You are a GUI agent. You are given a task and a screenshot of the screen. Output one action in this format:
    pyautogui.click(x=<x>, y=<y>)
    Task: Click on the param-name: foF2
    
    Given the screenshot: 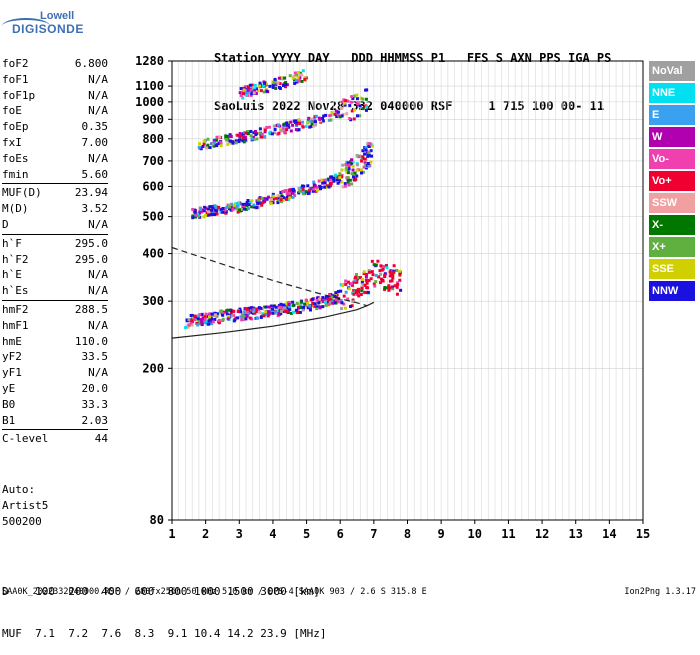 What is the action you would take?
    pyautogui.click(x=15, y=63)
    